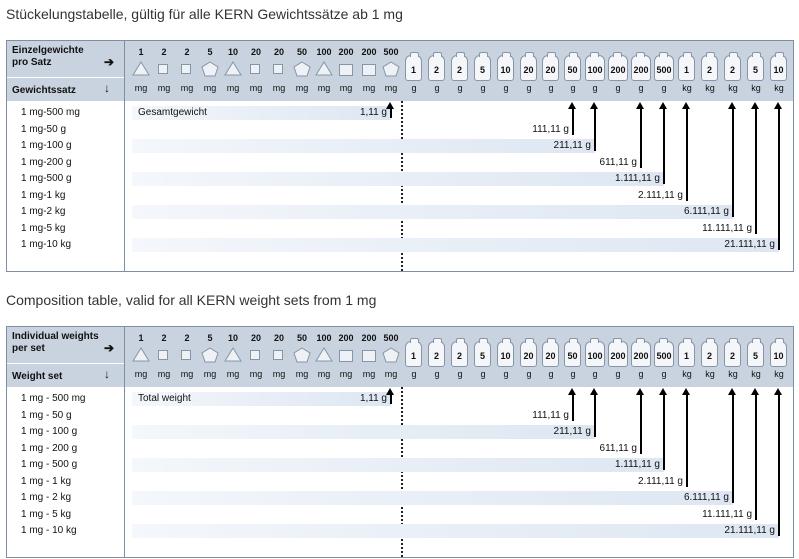  What do you see at coordinates (164, 398) in the screenshot?
I see `total-weight-label: Total weight` at bounding box center [164, 398].